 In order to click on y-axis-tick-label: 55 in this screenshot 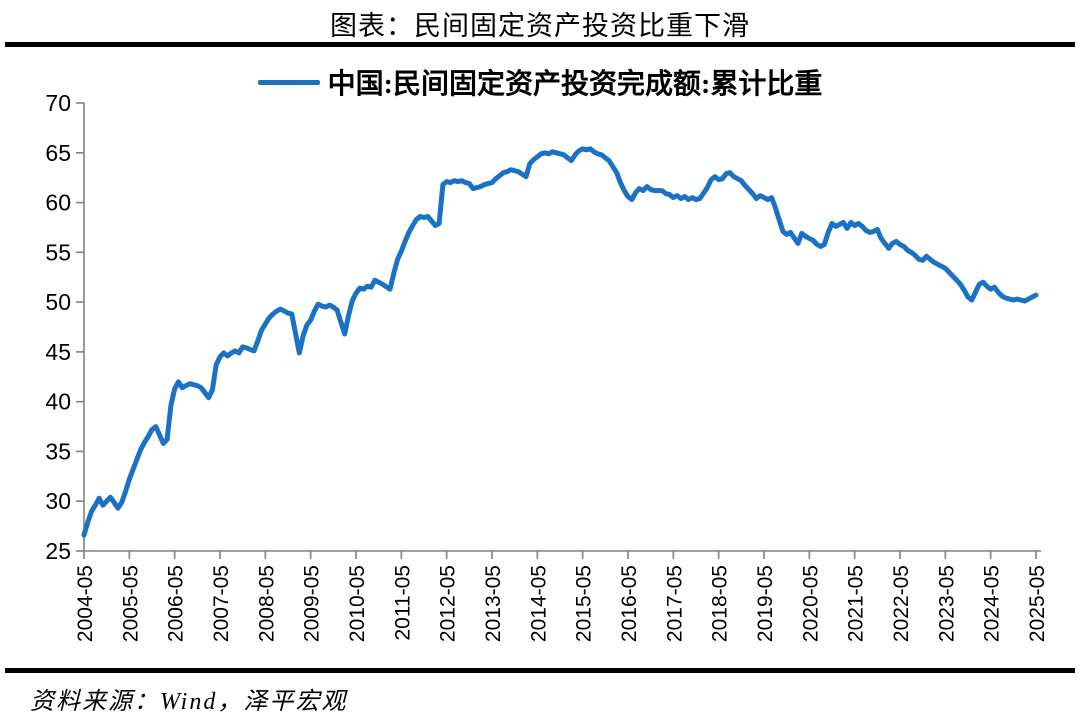, I will do `click(58, 252)`.